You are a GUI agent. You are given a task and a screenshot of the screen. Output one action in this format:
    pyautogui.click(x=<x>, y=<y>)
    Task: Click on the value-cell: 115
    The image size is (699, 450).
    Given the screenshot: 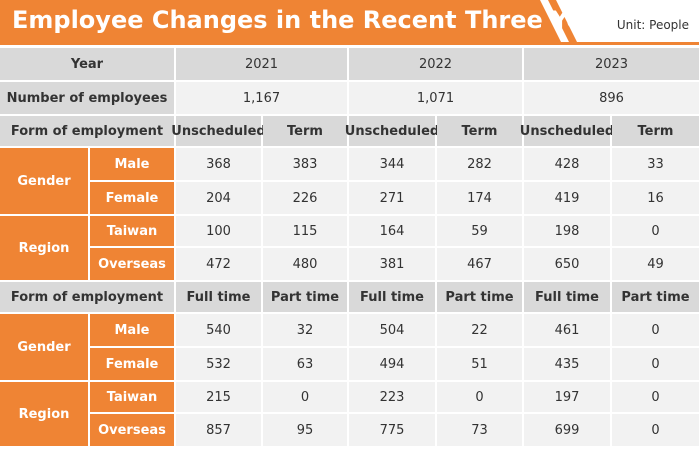 What is the action you would take?
    pyautogui.click(x=305, y=231)
    